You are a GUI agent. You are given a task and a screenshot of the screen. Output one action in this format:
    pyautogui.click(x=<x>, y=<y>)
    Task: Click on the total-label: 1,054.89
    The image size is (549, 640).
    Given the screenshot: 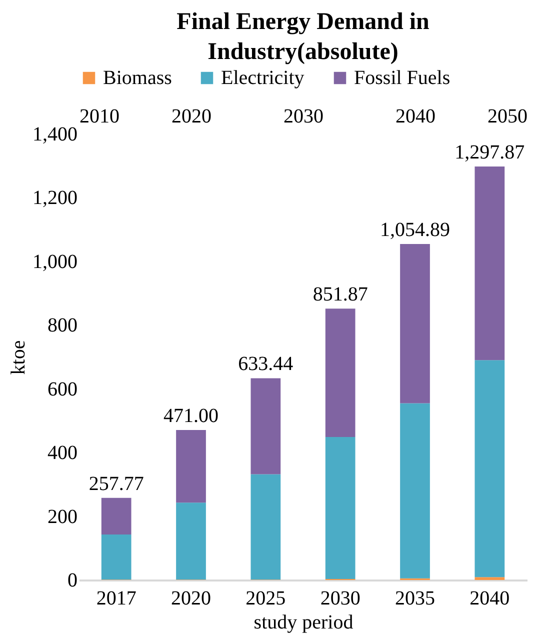 What is the action you would take?
    pyautogui.click(x=415, y=229)
    